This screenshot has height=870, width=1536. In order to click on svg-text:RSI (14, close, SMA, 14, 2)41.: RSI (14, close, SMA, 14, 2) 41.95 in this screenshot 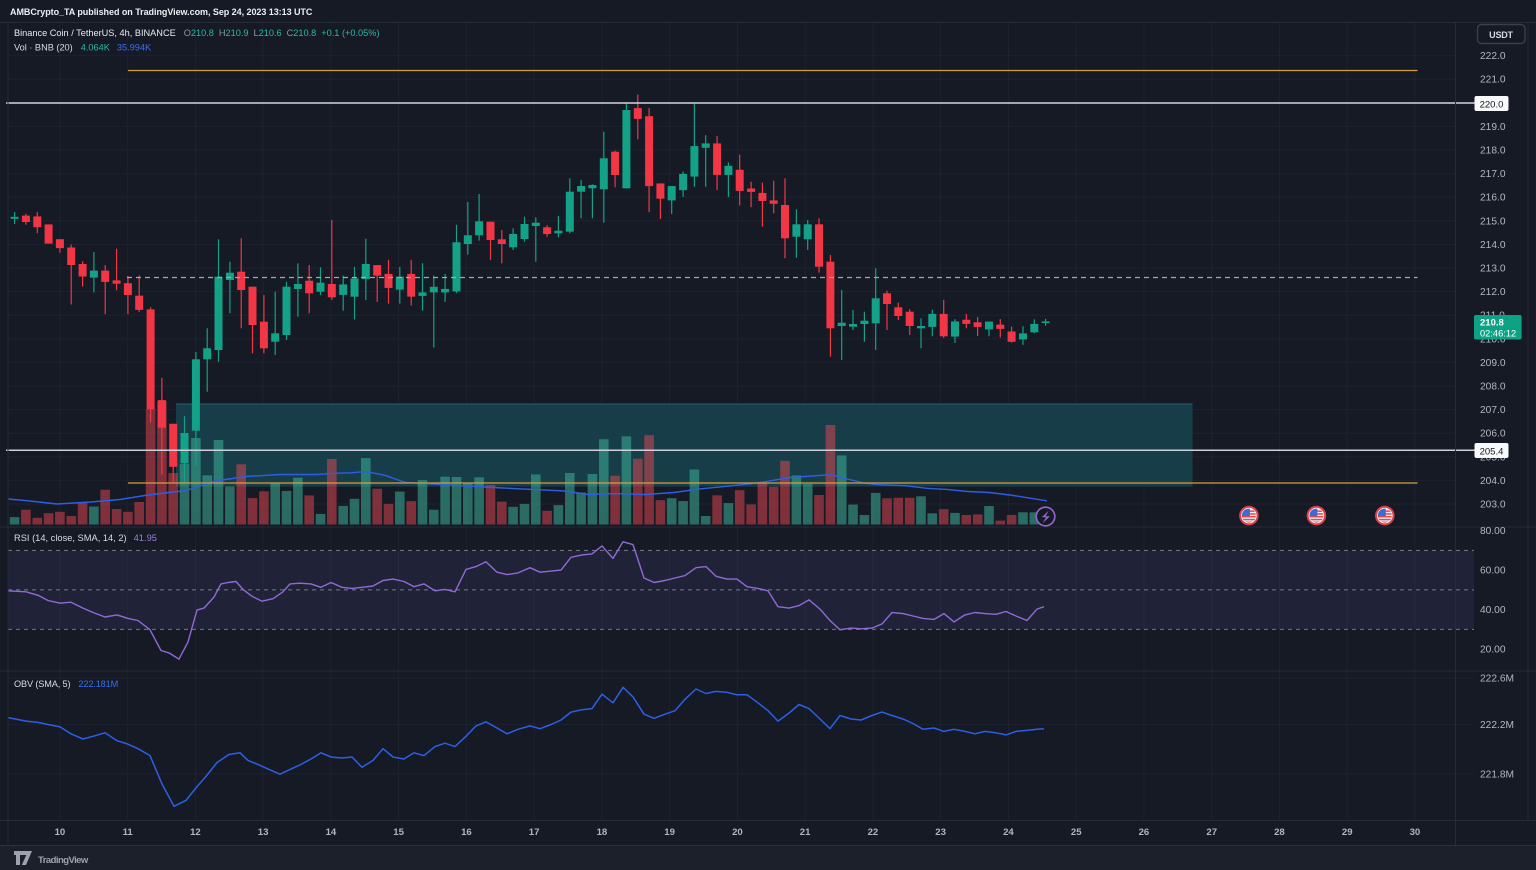, I will do `click(85, 538)`.